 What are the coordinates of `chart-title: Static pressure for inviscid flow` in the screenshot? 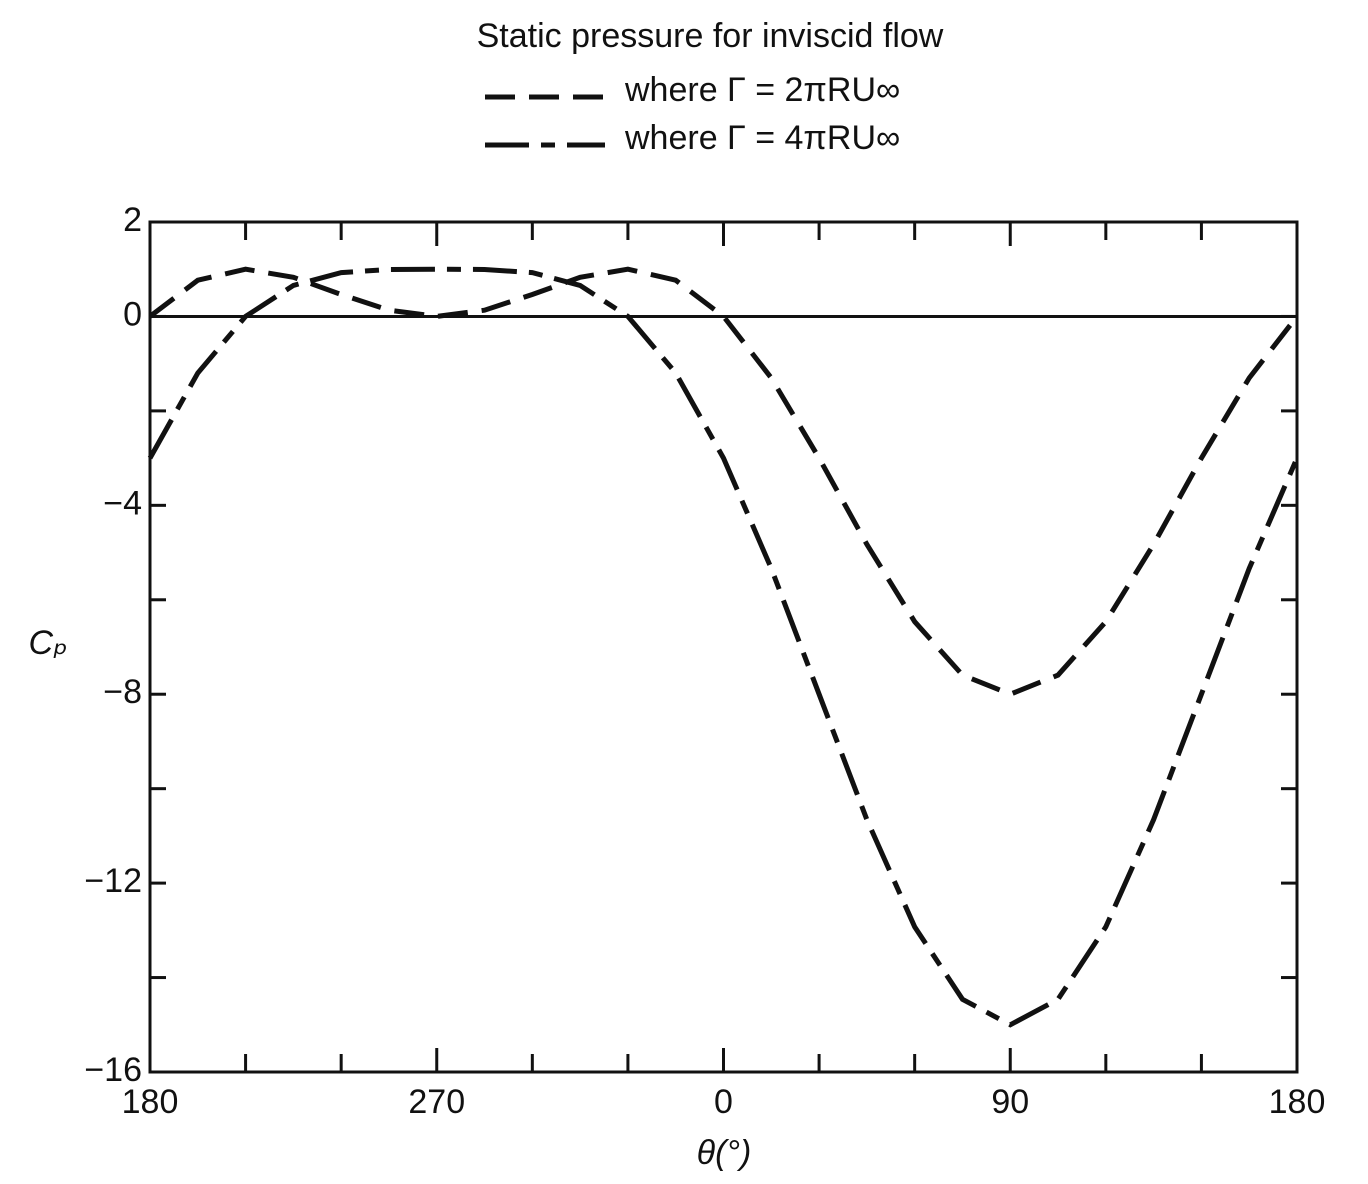 It's located at (710, 36).